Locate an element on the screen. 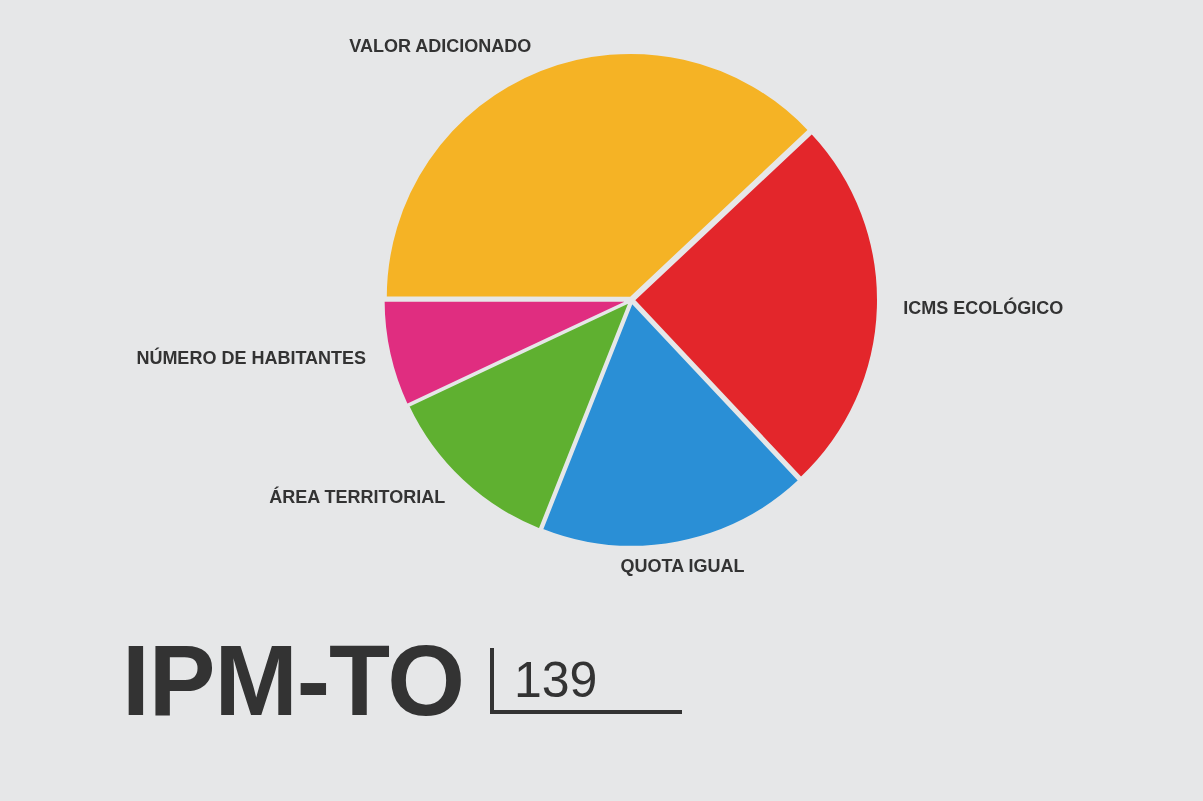 The height and width of the screenshot is (801, 1203). slice-label: ICMS ECOLÓGICO is located at coordinates (983, 307).